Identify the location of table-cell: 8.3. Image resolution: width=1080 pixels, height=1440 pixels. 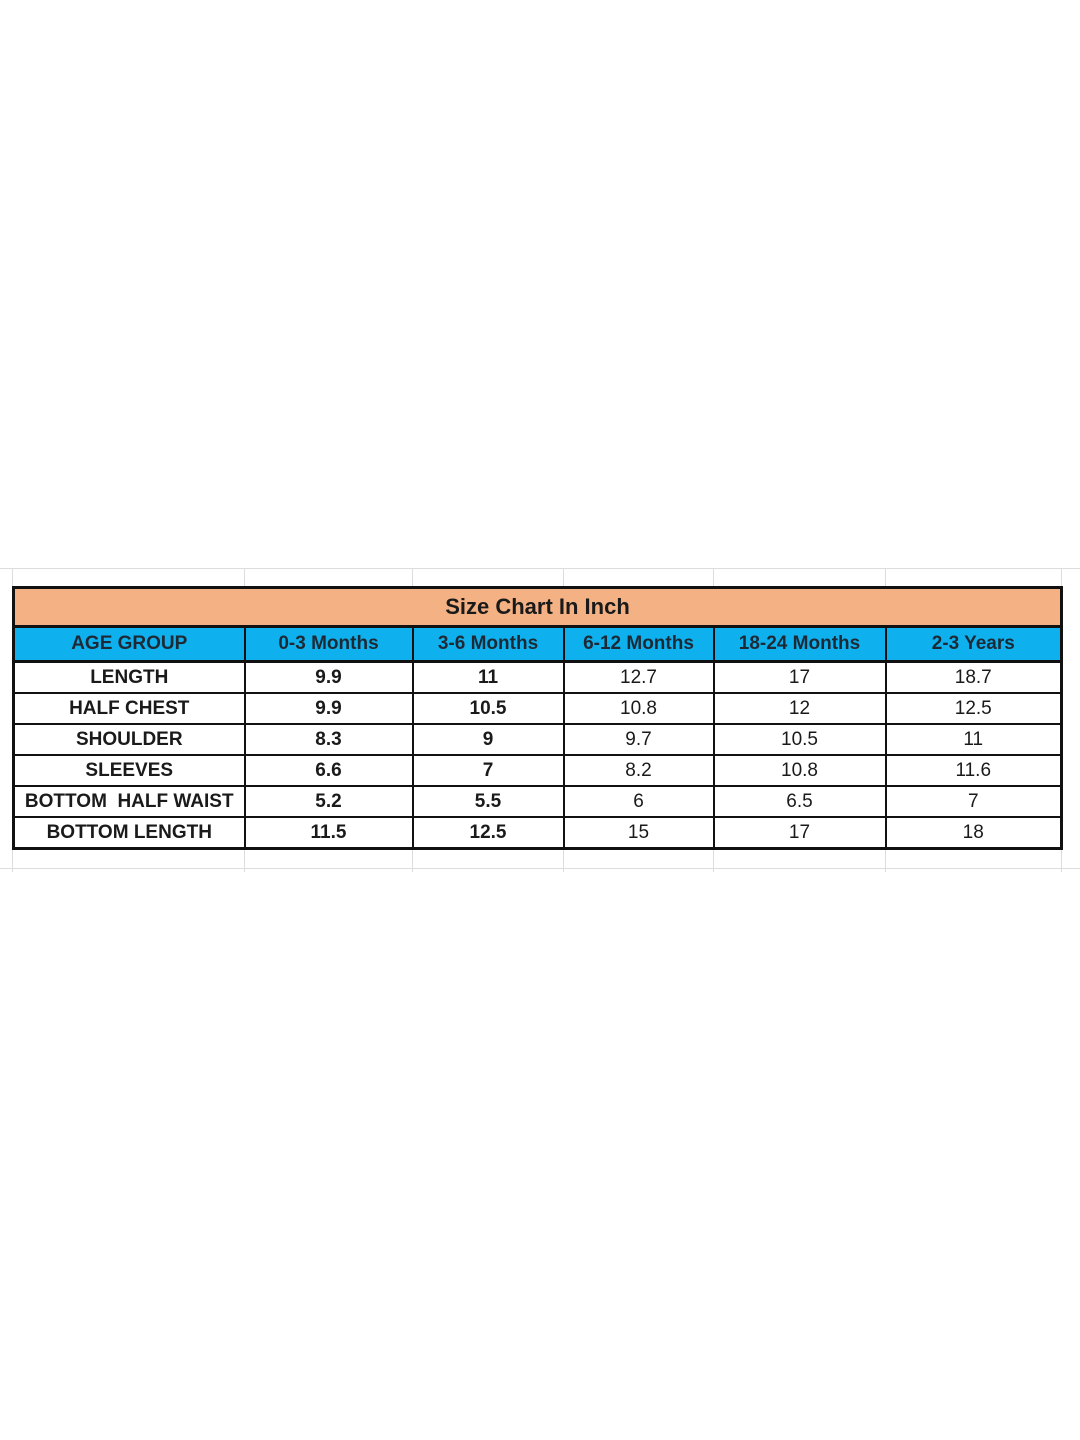
(328, 739).